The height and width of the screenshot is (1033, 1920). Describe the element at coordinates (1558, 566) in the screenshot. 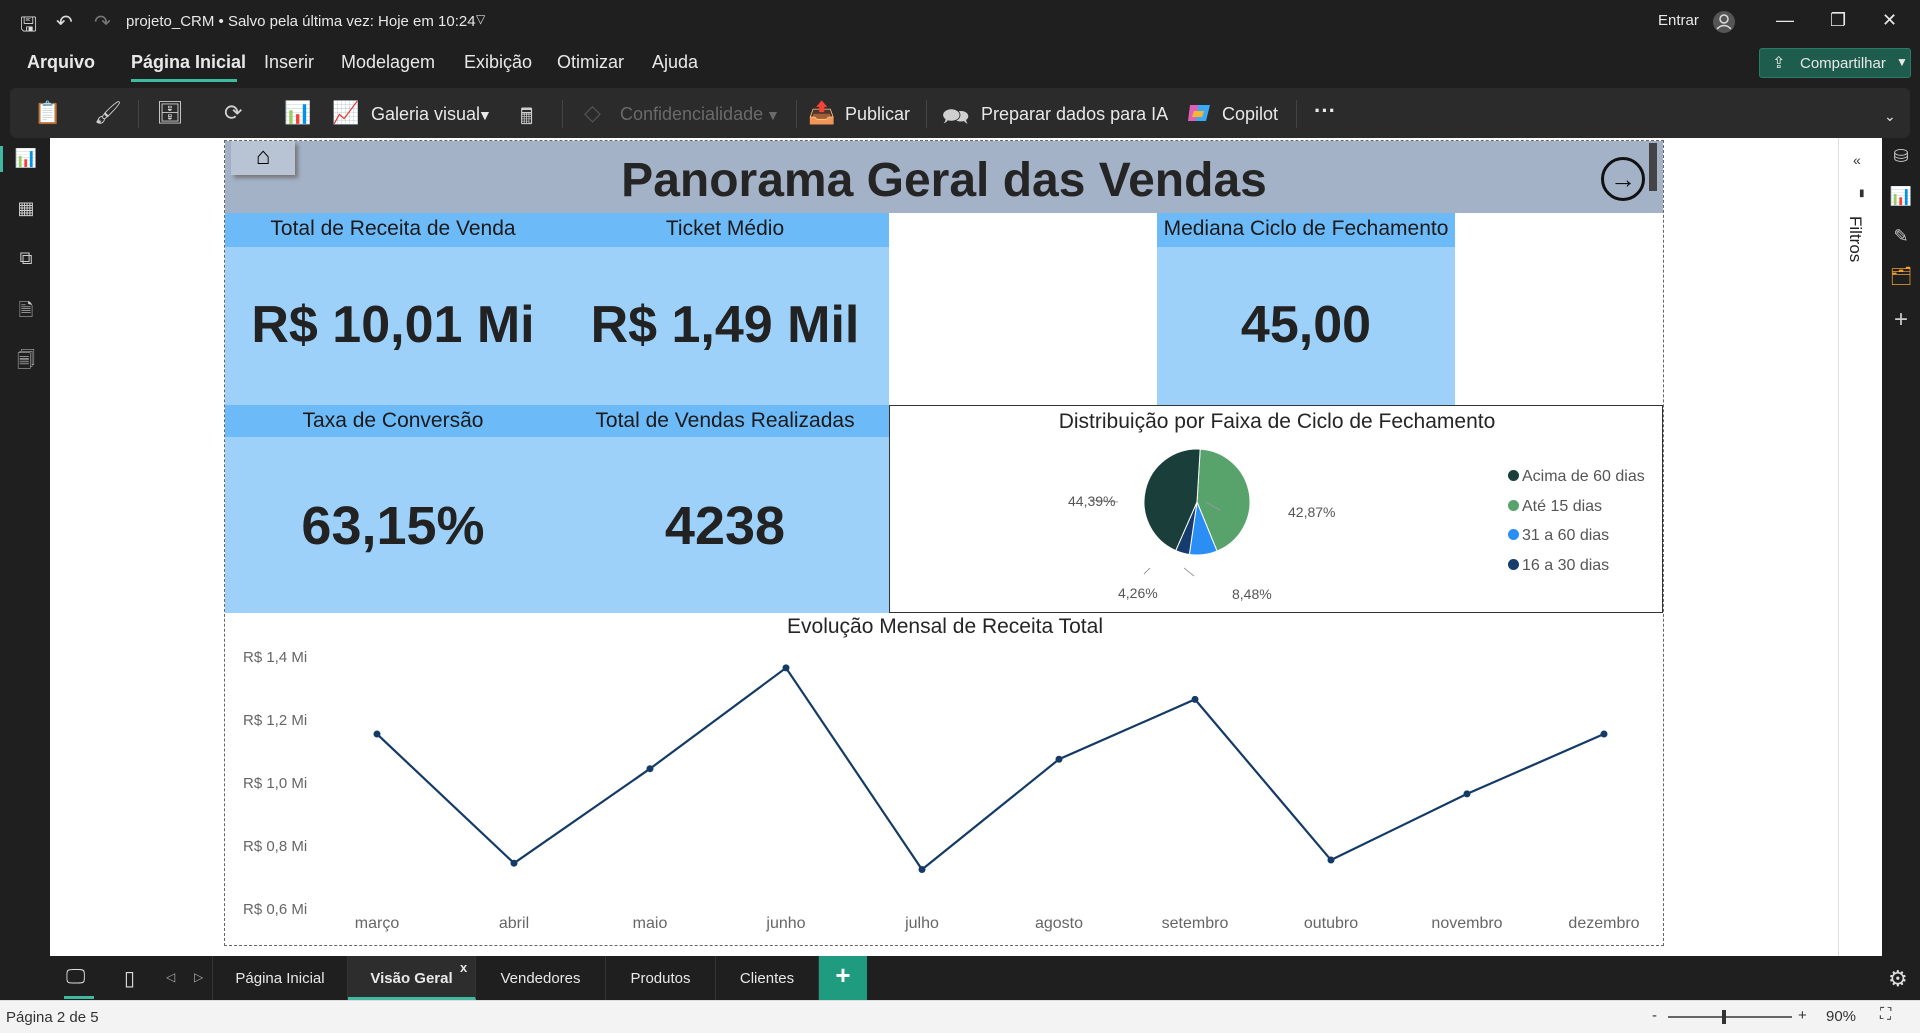

I see `legend-item: 16 a 30 dias` at that location.